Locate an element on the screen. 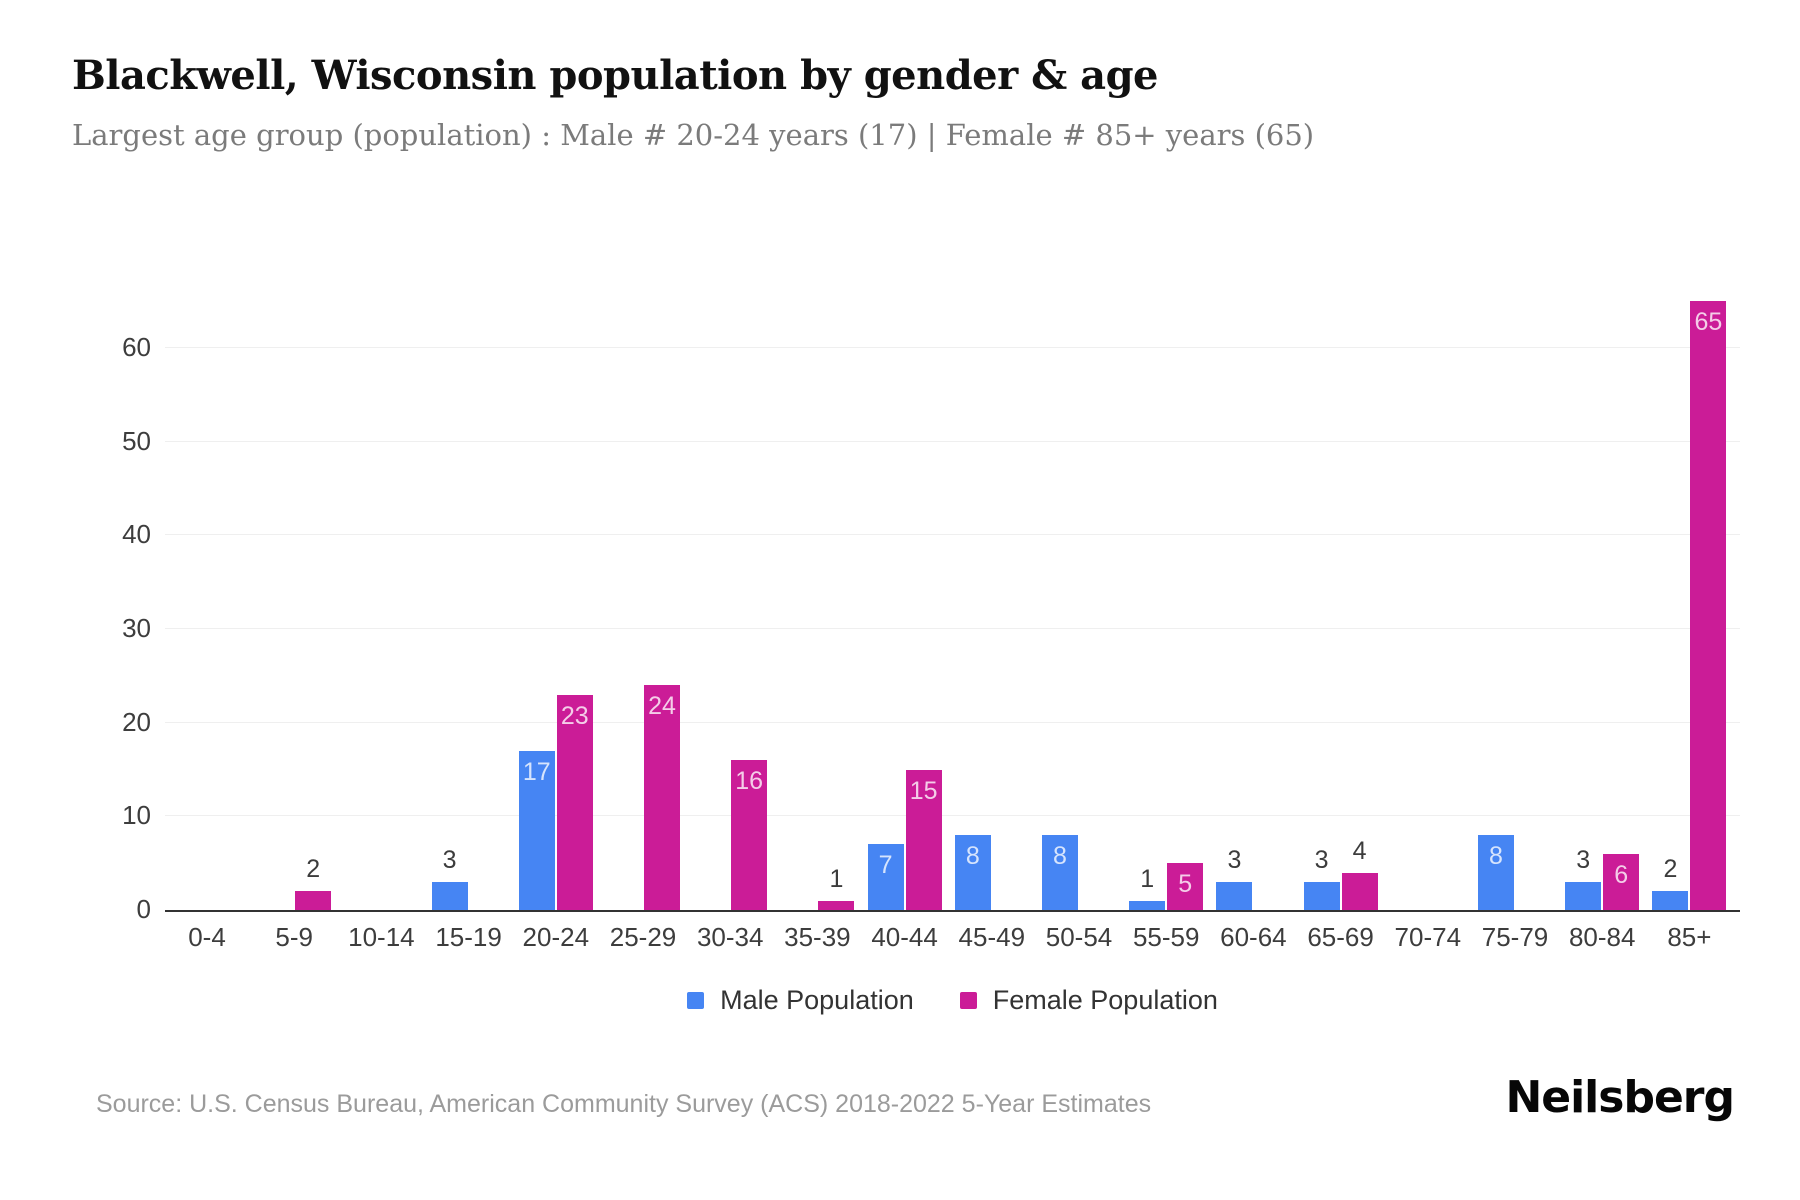  y-axis-tick-20: 20 is located at coordinates (136, 721).